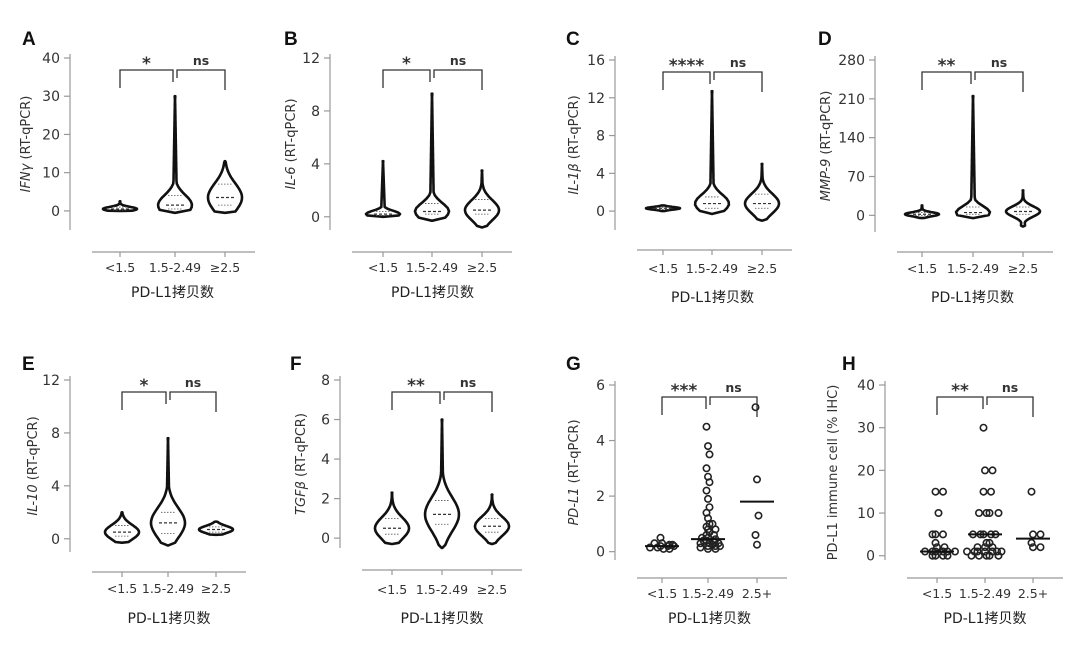 Image resolution: width=1080 pixels, height=657 pixels. I want to click on panel-h-y-tick-label: 40, so click(866, 386).